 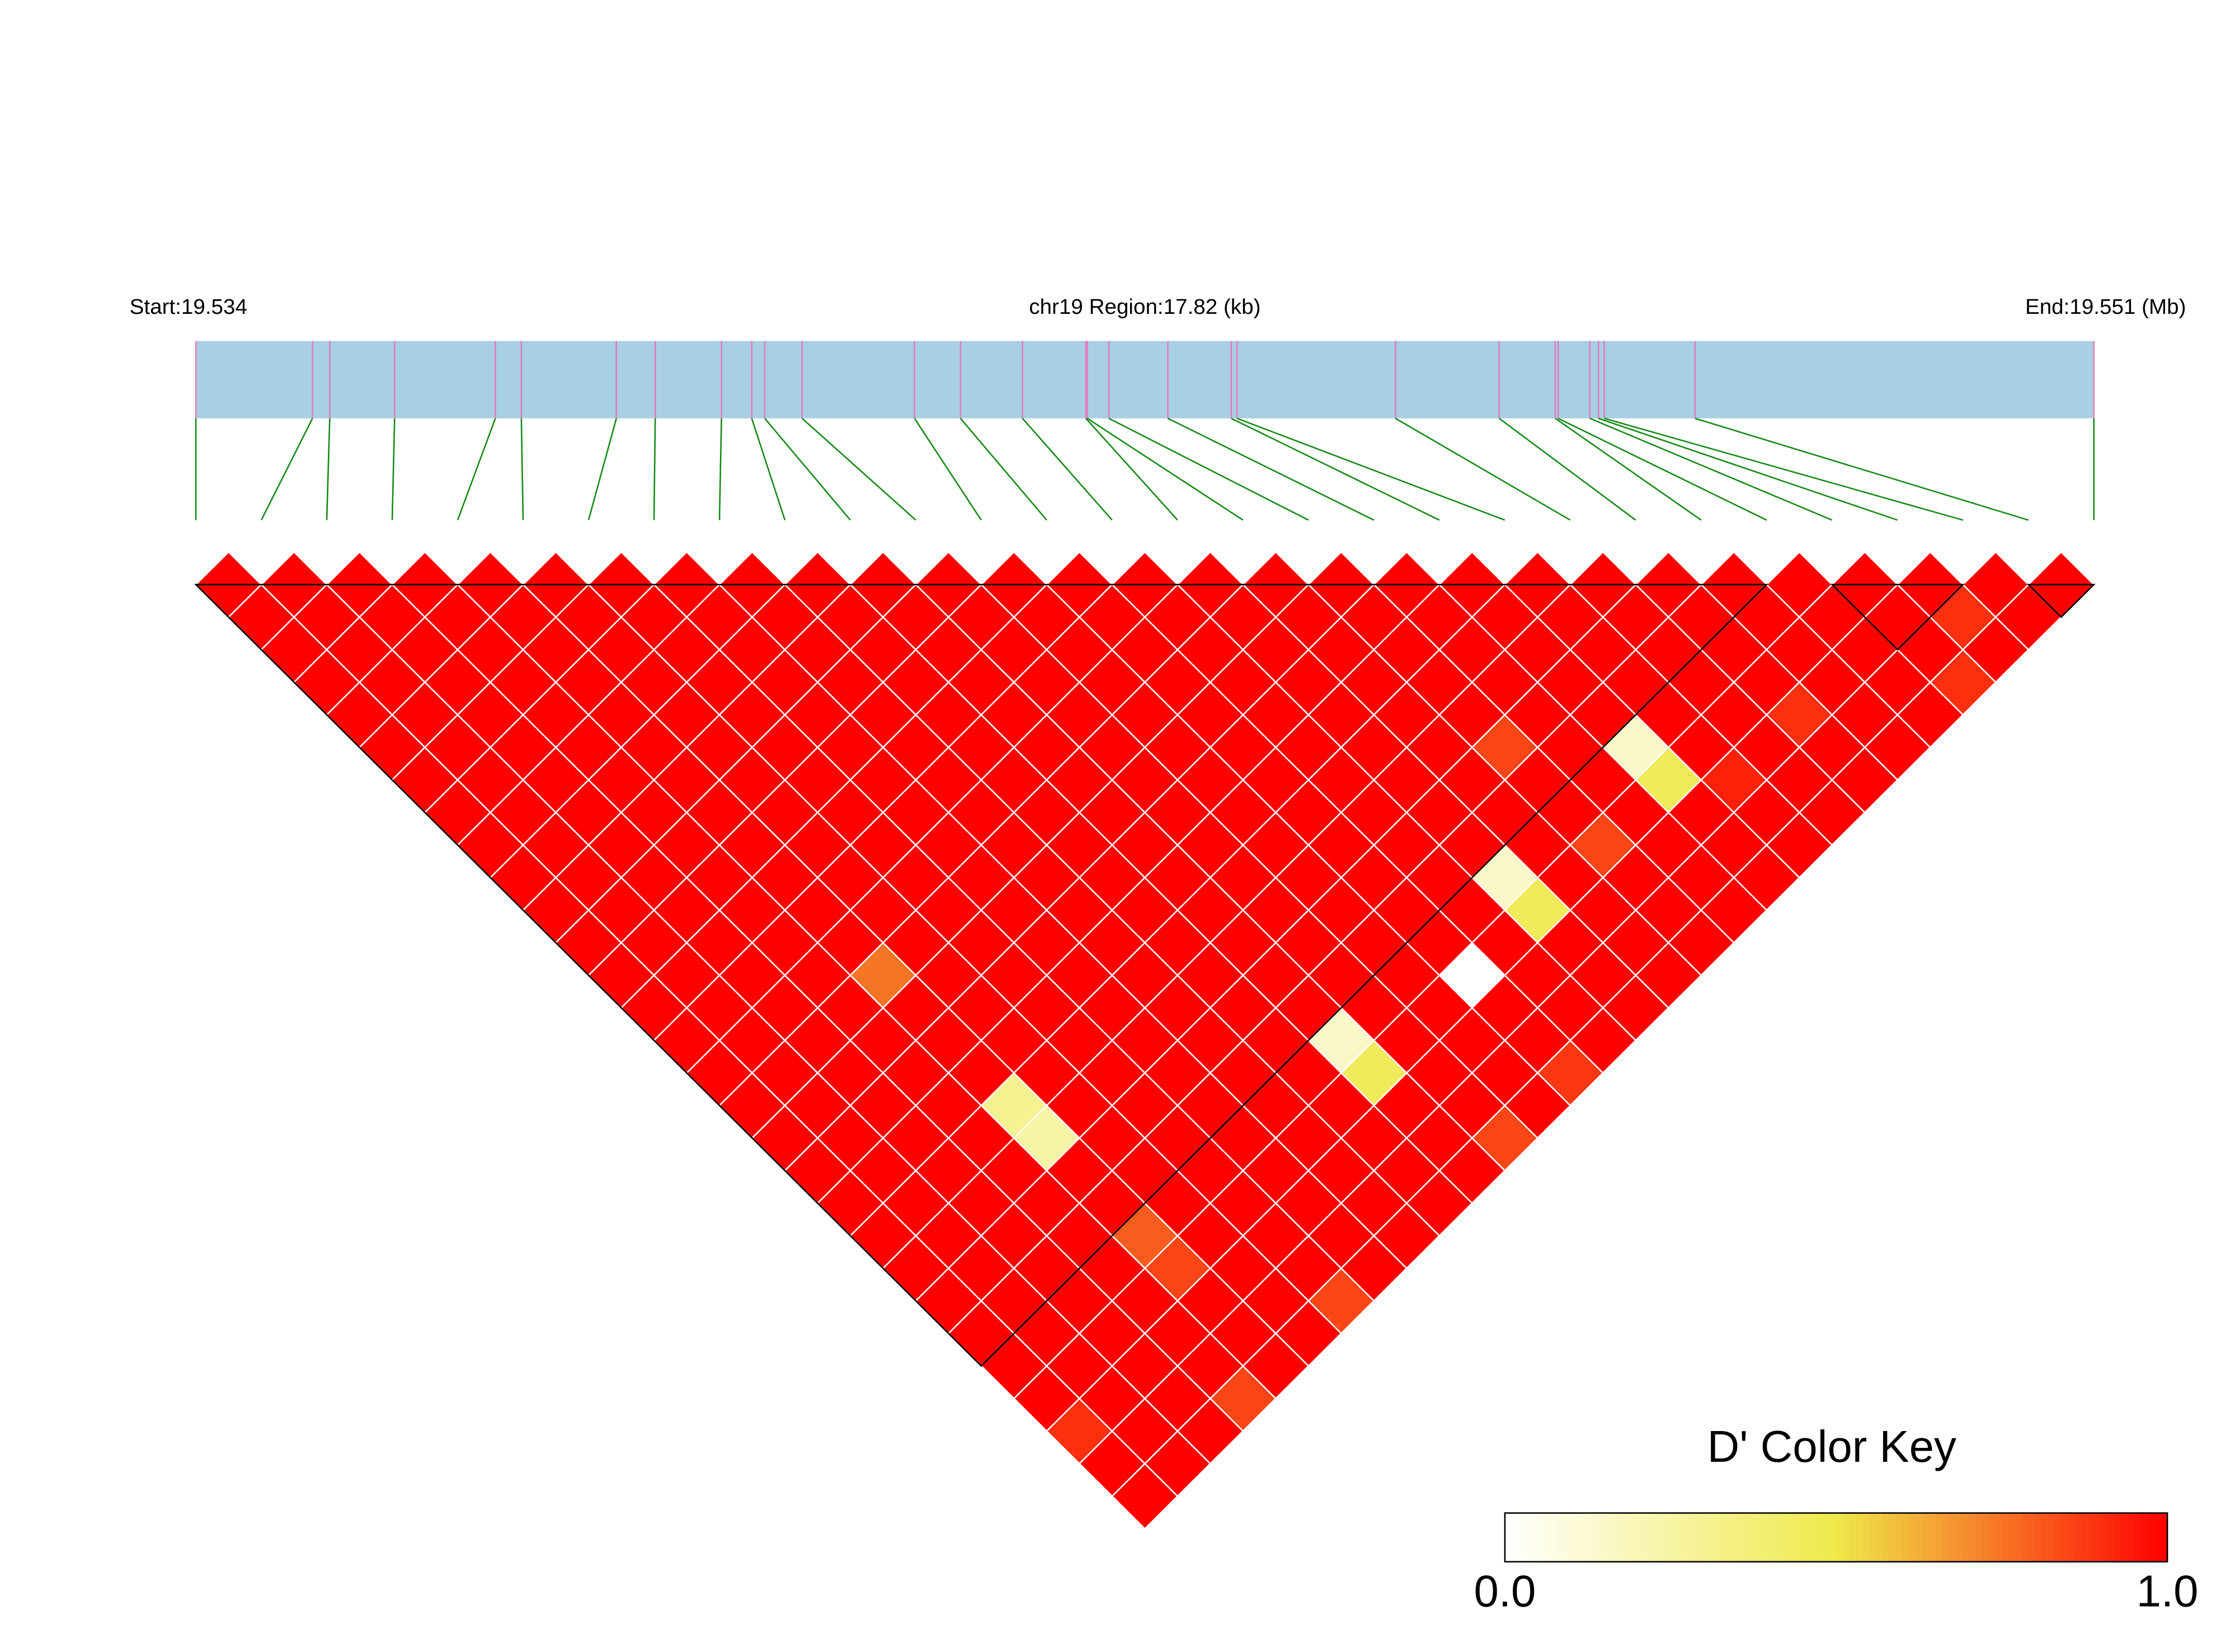 I want to click on color-key-label: 1.0, so click(x=2168, y=1591).